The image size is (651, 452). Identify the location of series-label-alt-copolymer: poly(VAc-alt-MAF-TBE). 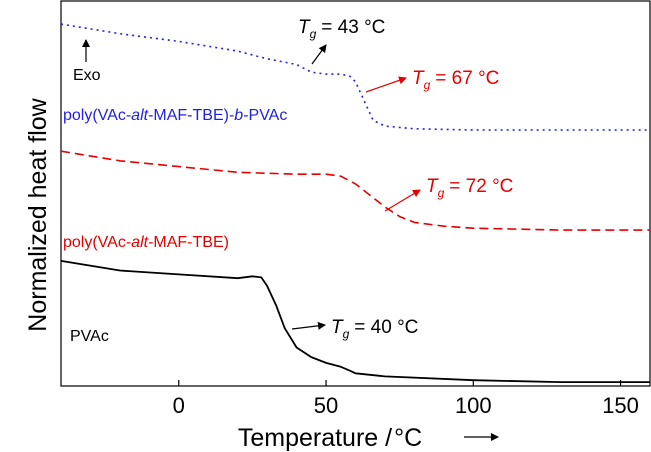
(146, 242).